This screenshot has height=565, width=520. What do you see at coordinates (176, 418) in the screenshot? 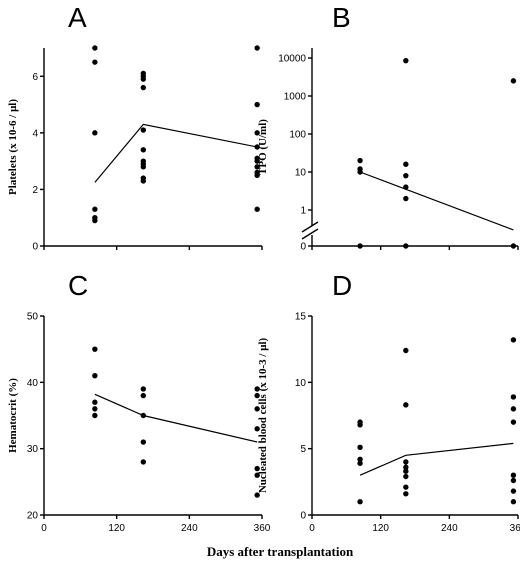
I see `trend-line-c` at bounding box center [176, 418].